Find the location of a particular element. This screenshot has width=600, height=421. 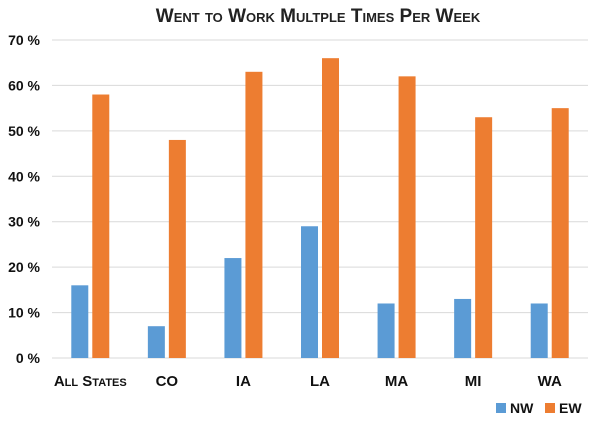

bar-nw-la is located at coordinates (309, 292).